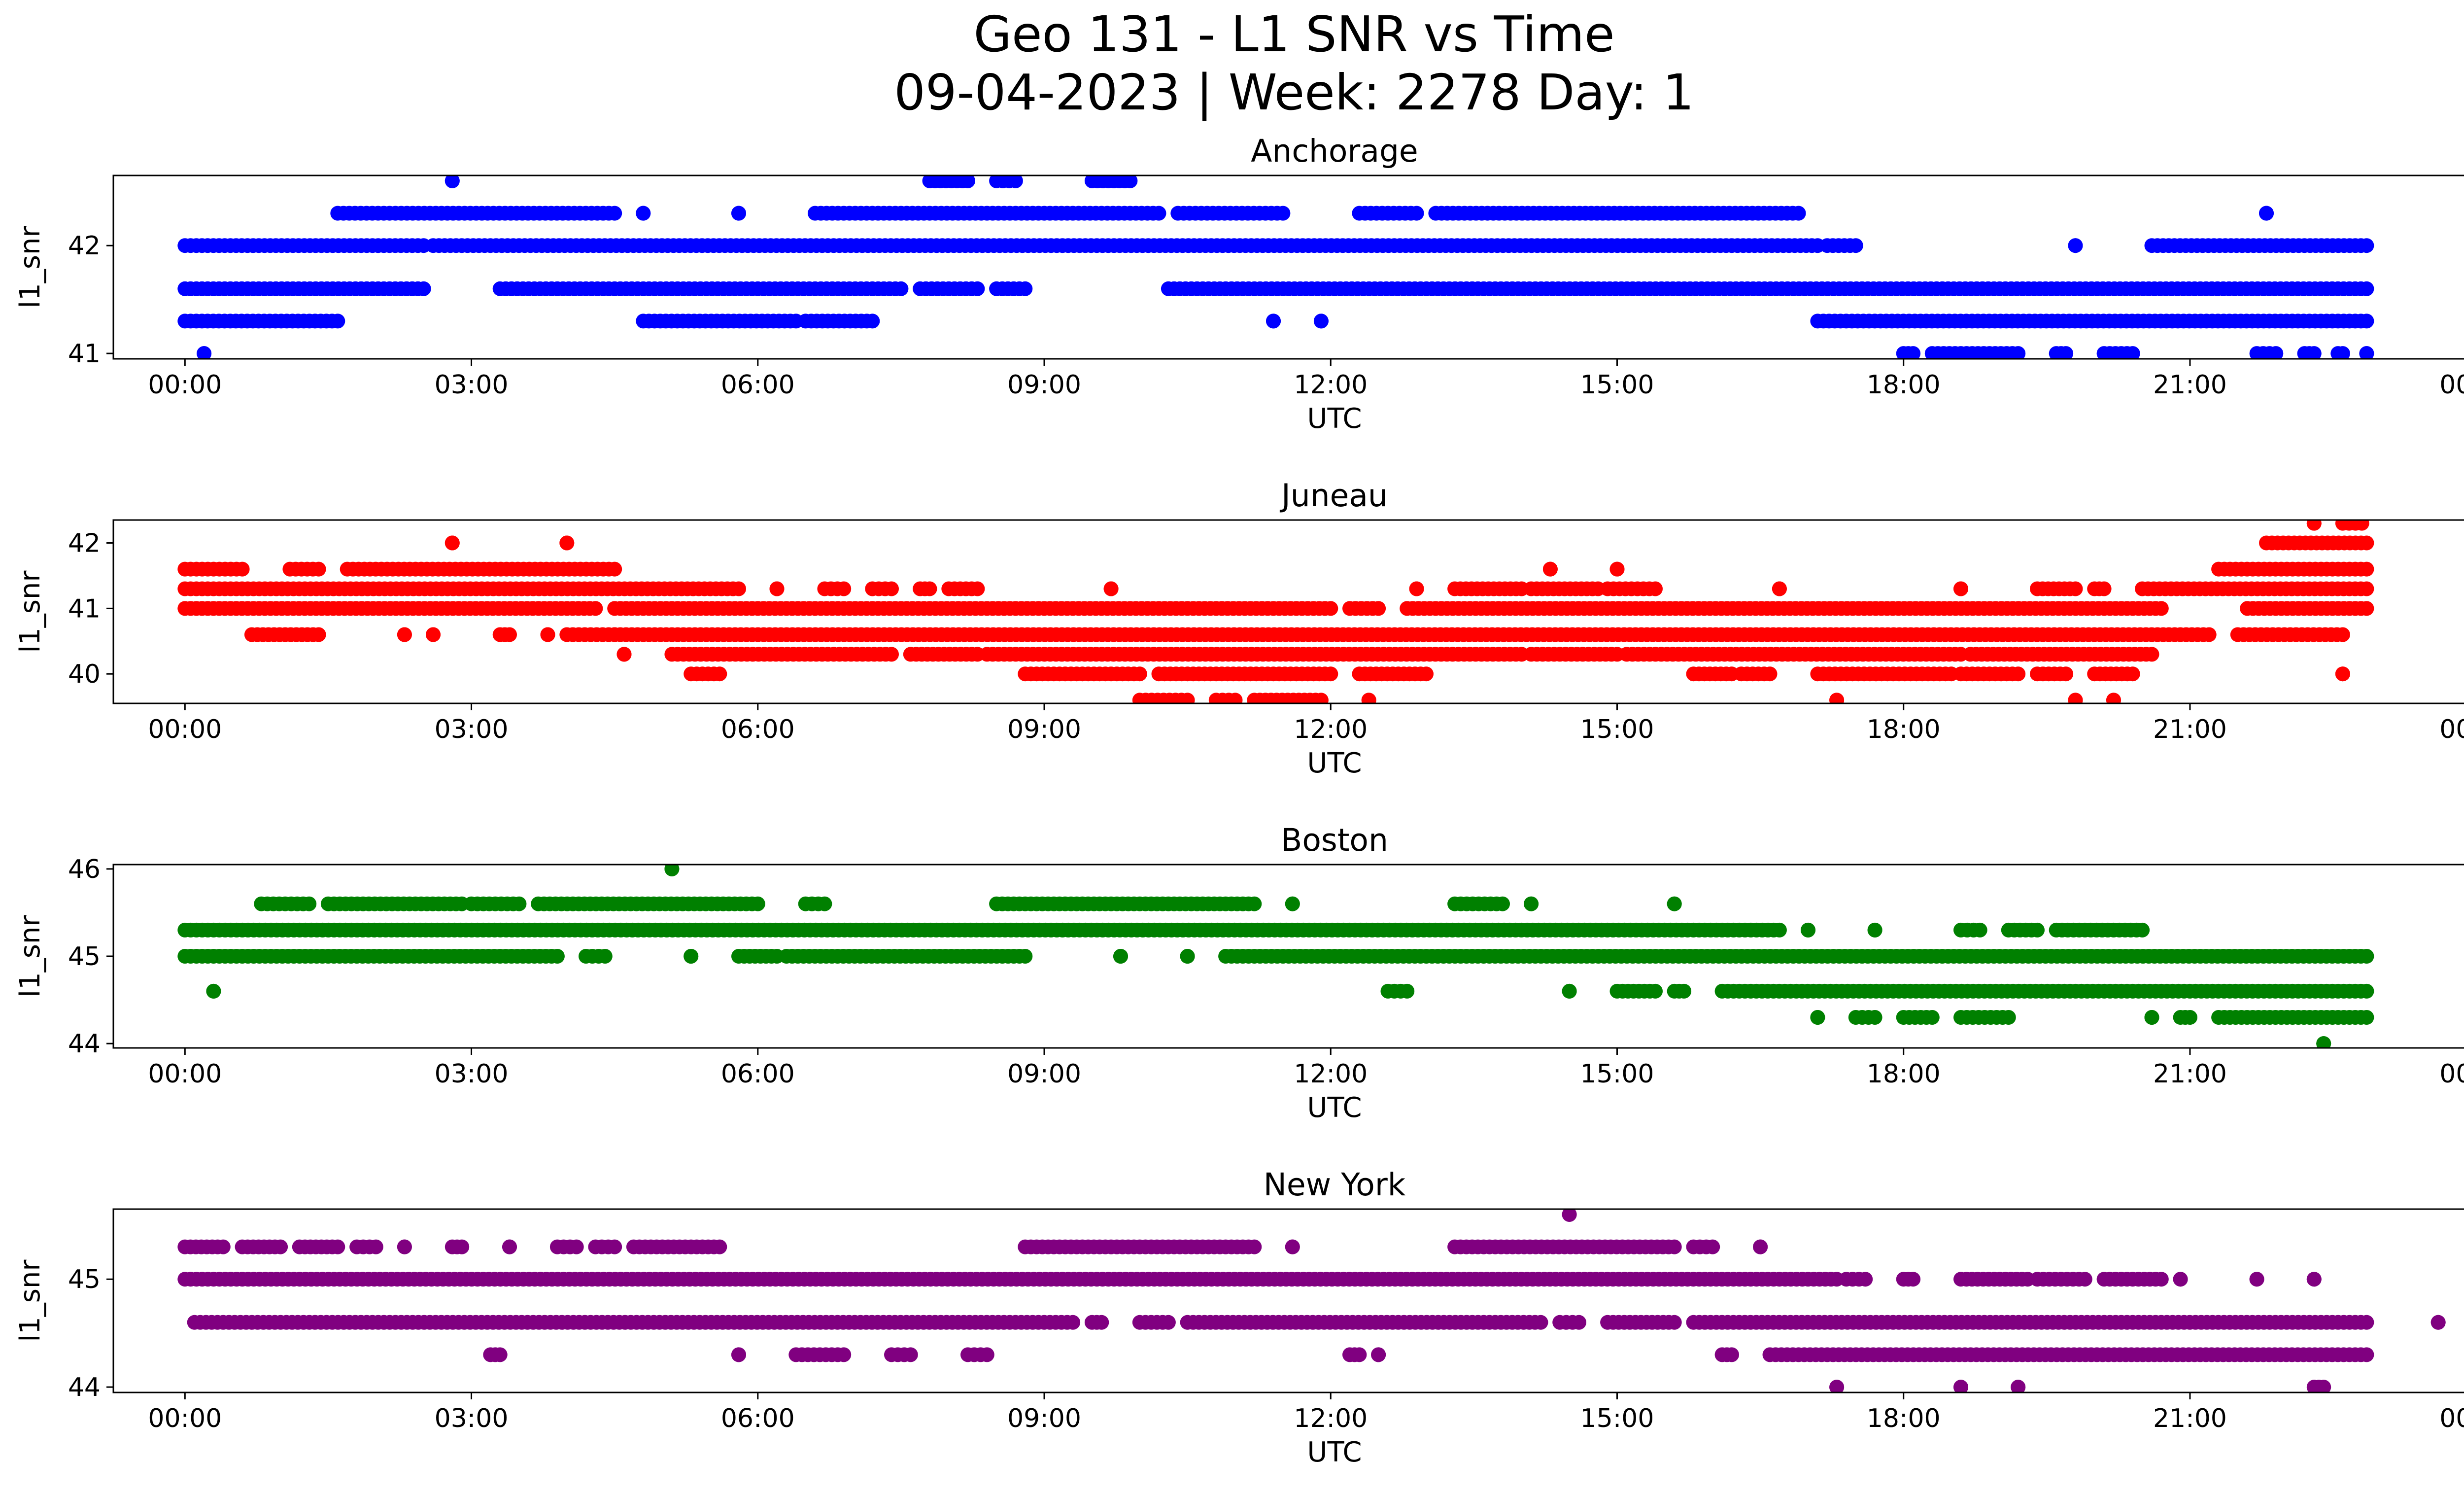 Image resolution: width=2464 pixels, height=1495 pixels. What do you see at coordinates (30, 611) in the screenshot?
I see `y-axis-label: l1_snr` at bounding box center [30, 611].